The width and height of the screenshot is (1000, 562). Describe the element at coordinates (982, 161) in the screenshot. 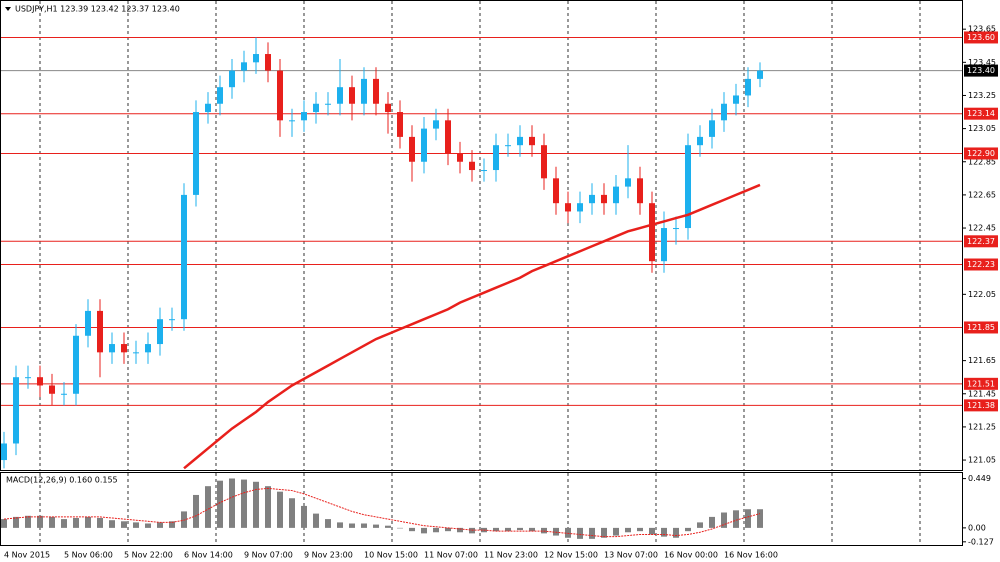

I see `y-tick-label: 122.85` at that location.